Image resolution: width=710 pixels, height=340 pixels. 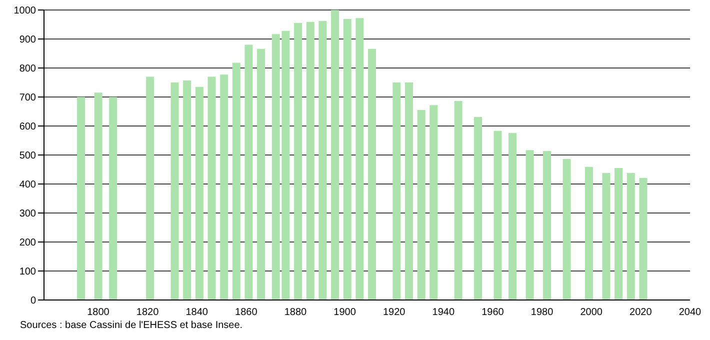 I want to click on y-tick-label: 800, so click(x=27, y=69).